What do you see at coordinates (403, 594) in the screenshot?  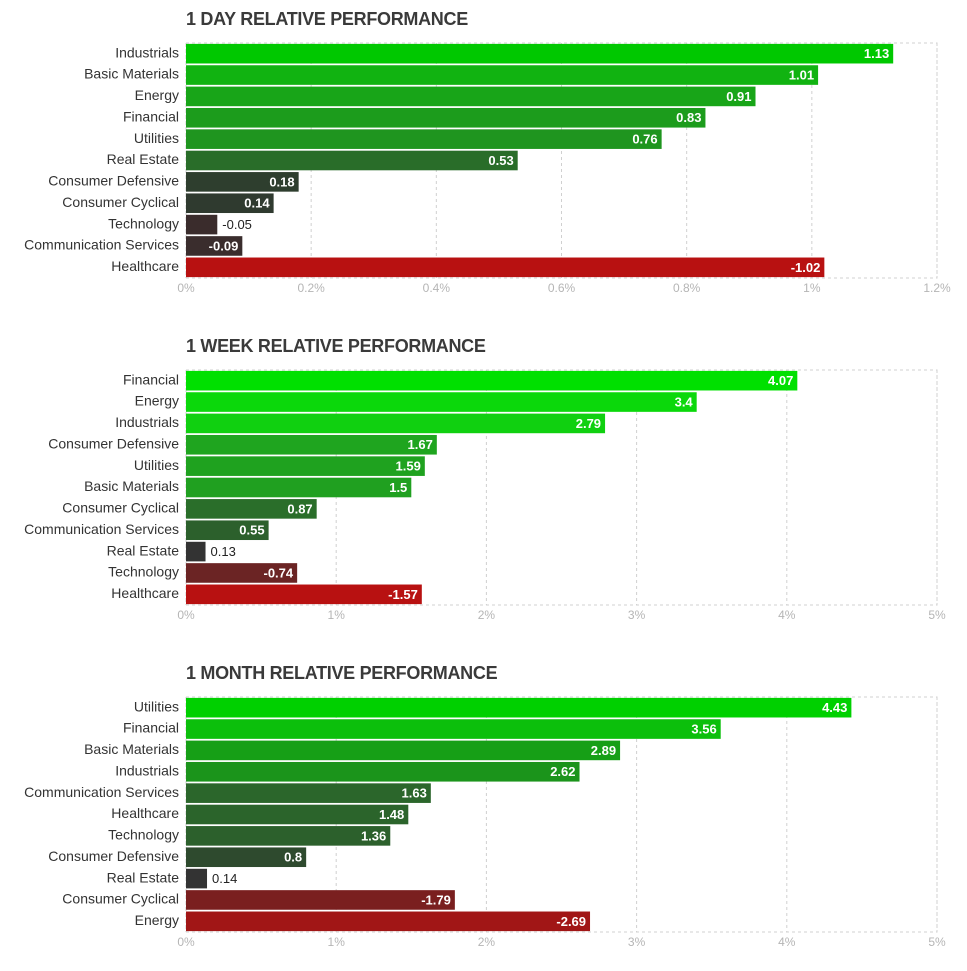 I see `value-label: -1.57` at bounding box center [403, 594].